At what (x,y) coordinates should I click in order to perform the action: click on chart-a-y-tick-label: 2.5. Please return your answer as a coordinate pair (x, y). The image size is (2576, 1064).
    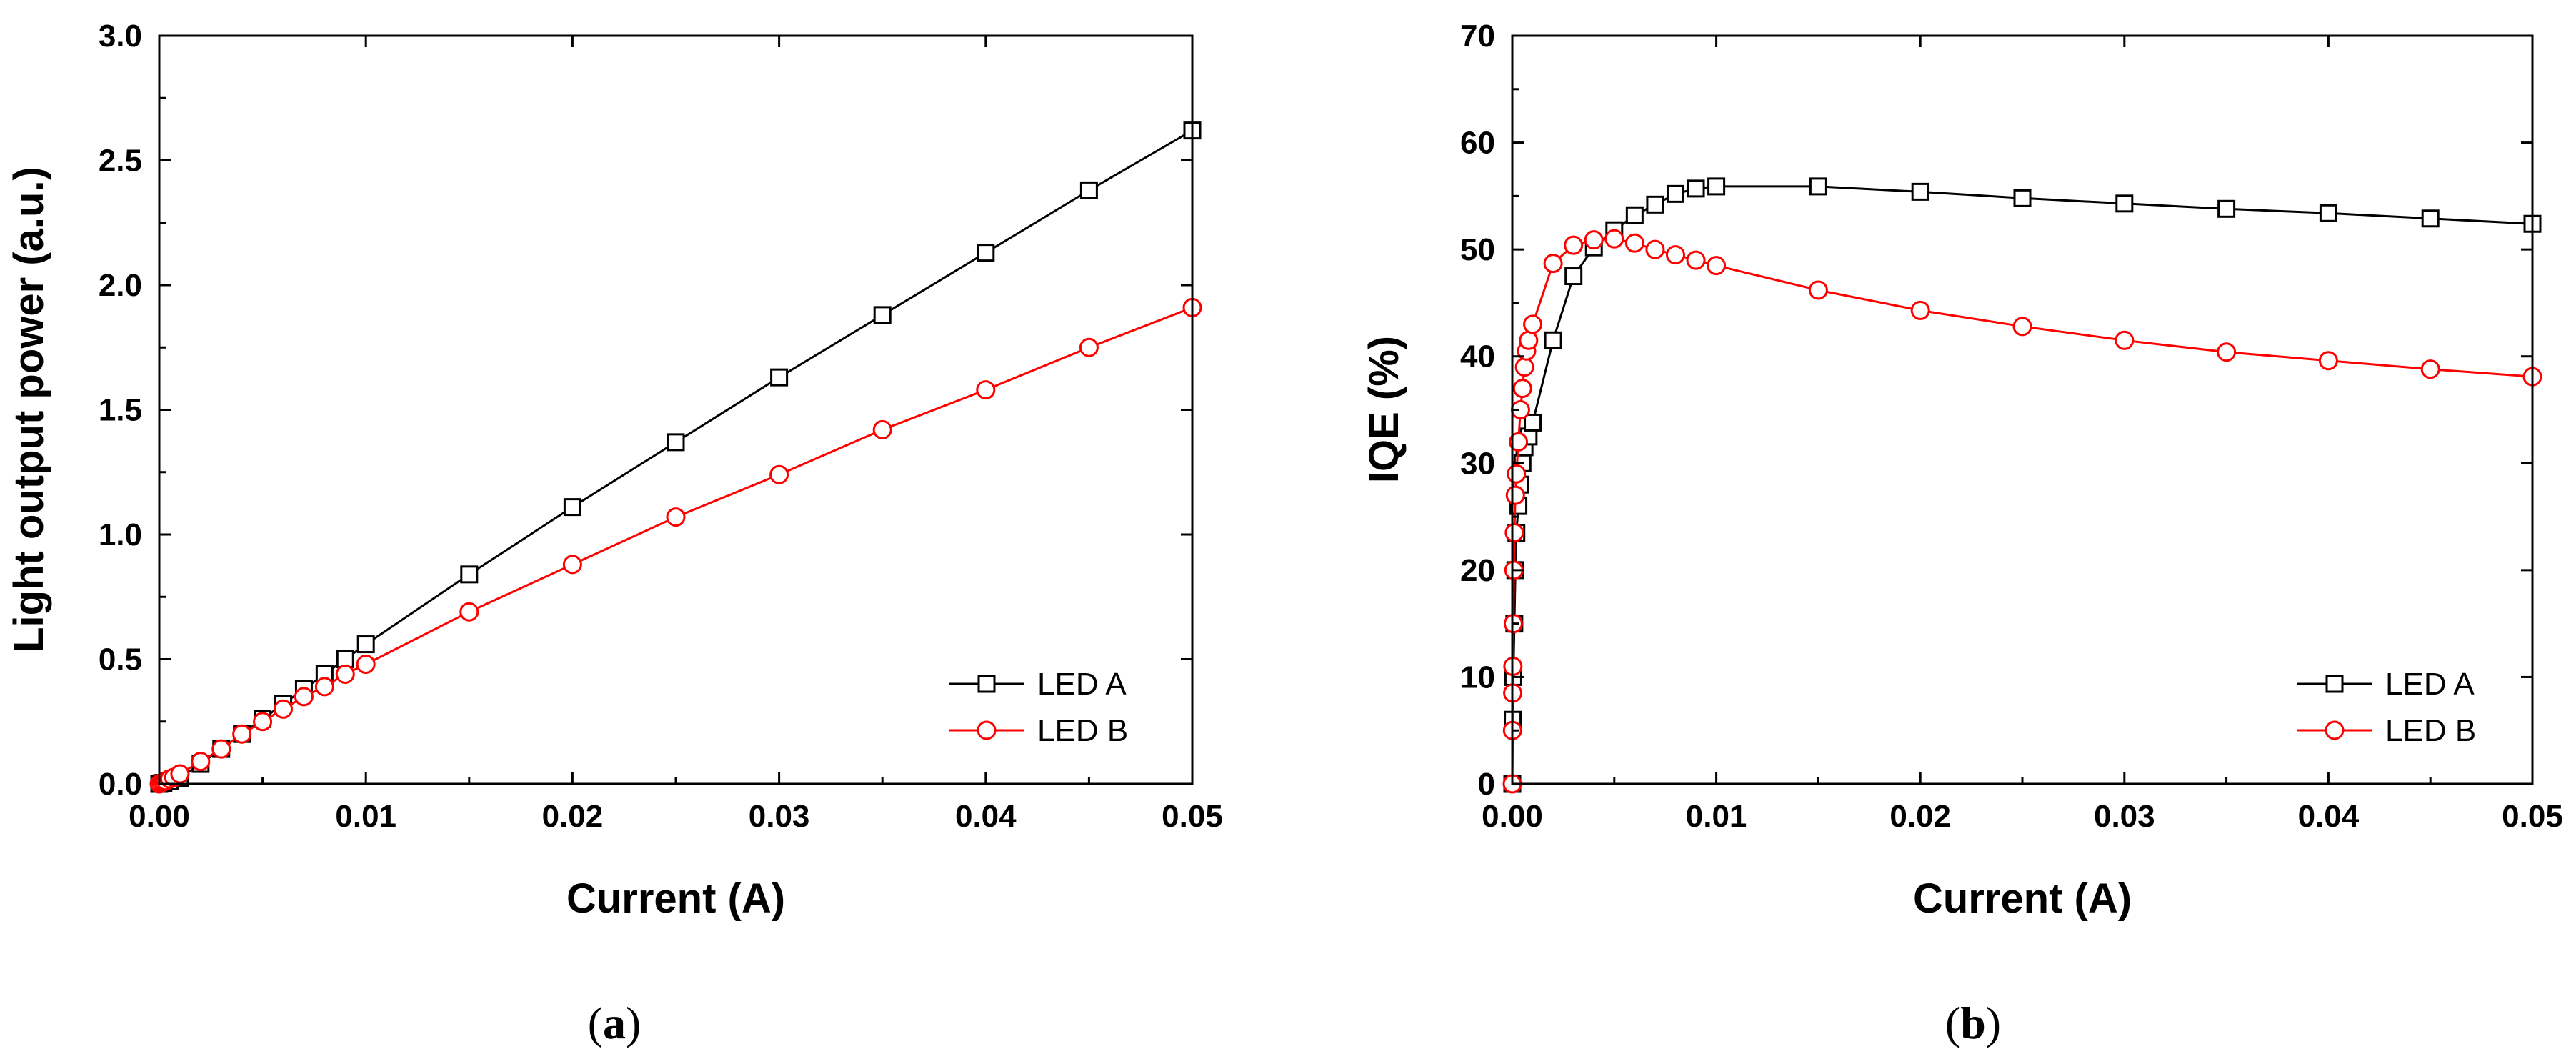
    Looking at the image, I should click on (121, 161).